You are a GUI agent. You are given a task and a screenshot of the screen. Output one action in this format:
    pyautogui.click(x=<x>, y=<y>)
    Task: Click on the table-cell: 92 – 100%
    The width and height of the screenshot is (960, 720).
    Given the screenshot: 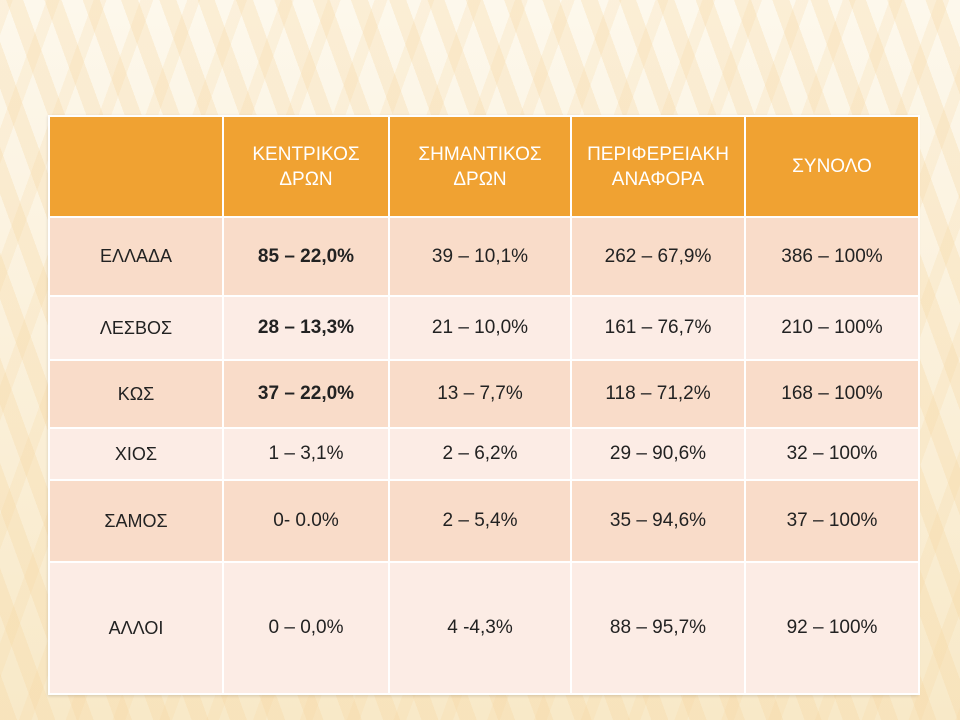 What is the action you would take?
    pyautogui.click(x=832, y=628)
    